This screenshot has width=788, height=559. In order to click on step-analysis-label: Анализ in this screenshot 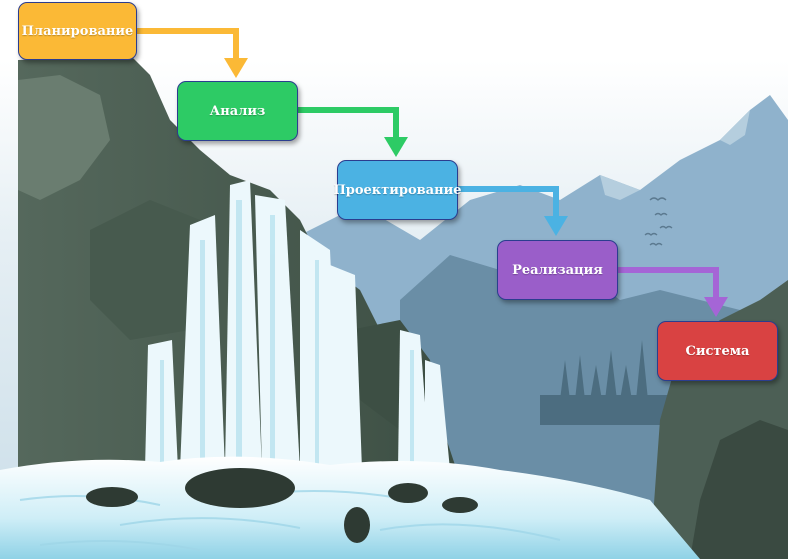, I will do `click(237, 111)`.